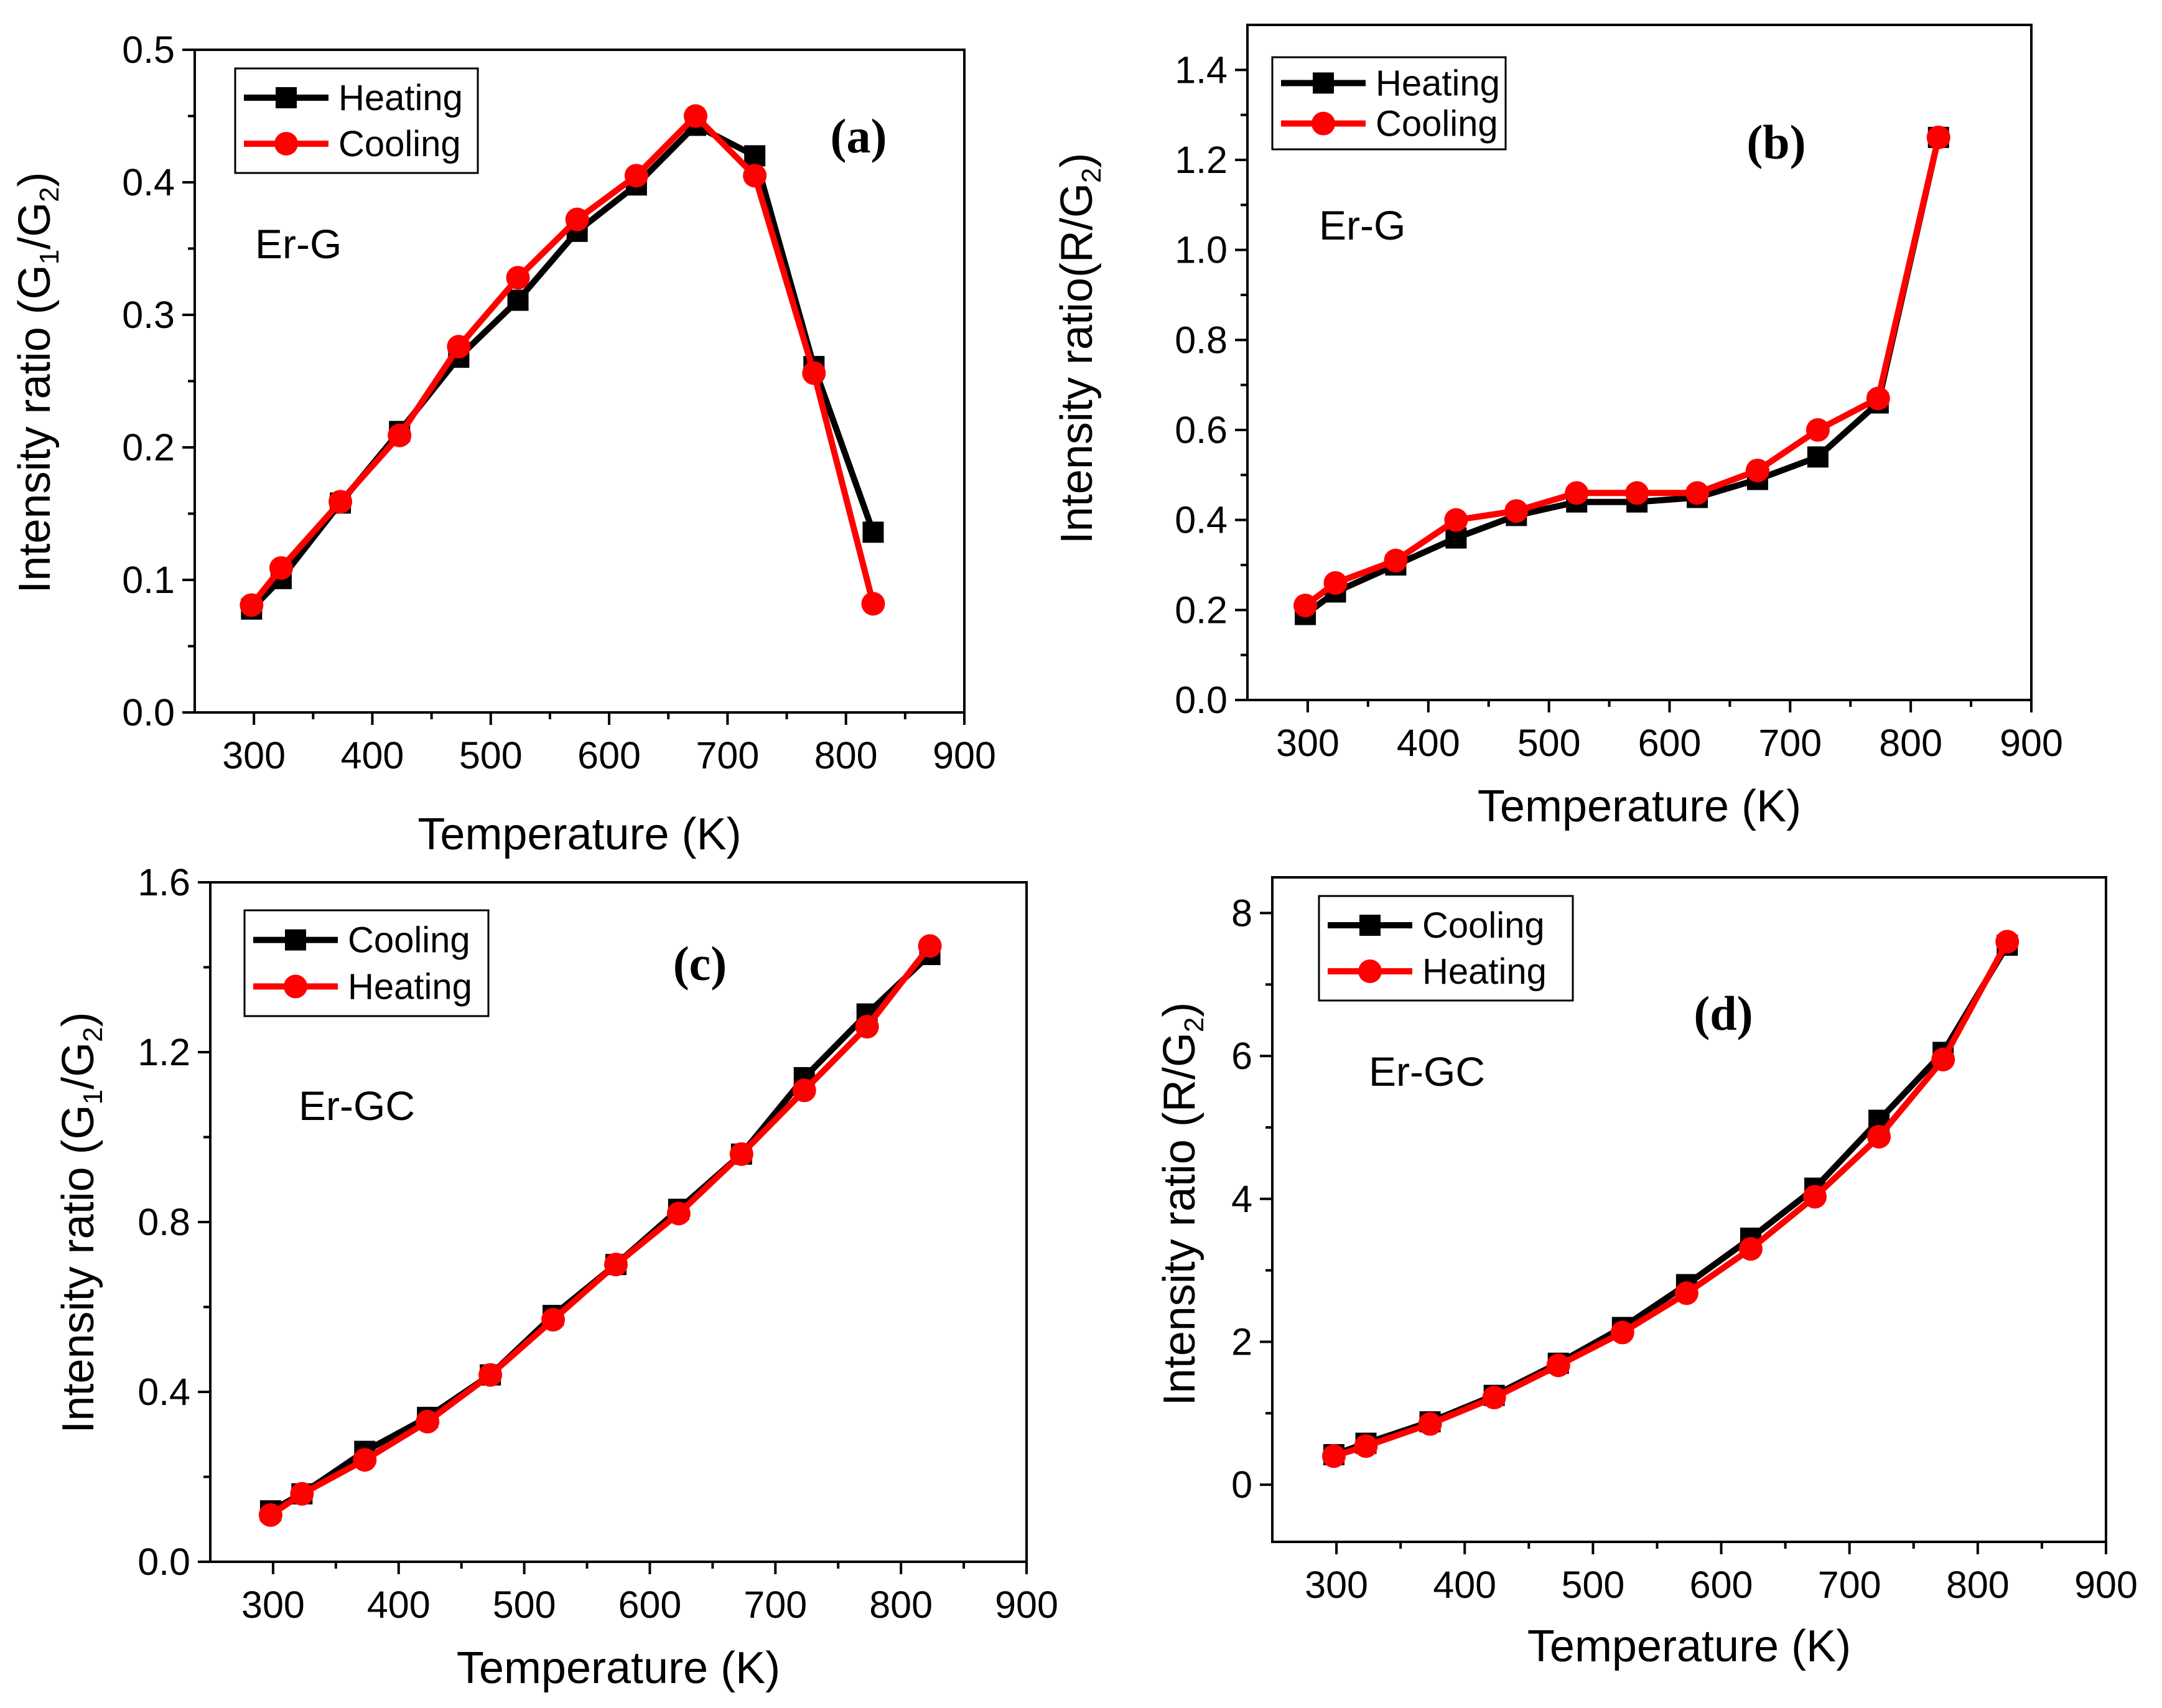 The width and height of the screenshot is (2162, 1708). What do you see at coordinates (148, 580) in the screenshot?
I see `chart-a-y-tick-label: 0.1` at bounding box center [148, 580].